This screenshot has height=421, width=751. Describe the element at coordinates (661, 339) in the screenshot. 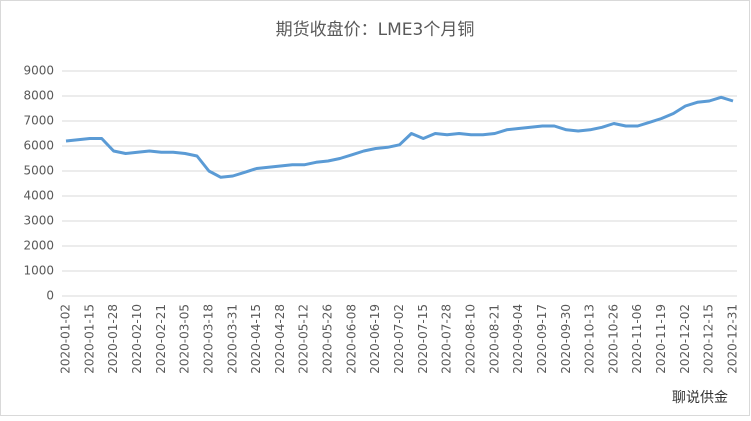

I see `x-tick-label: 2020-11-19` at that location.